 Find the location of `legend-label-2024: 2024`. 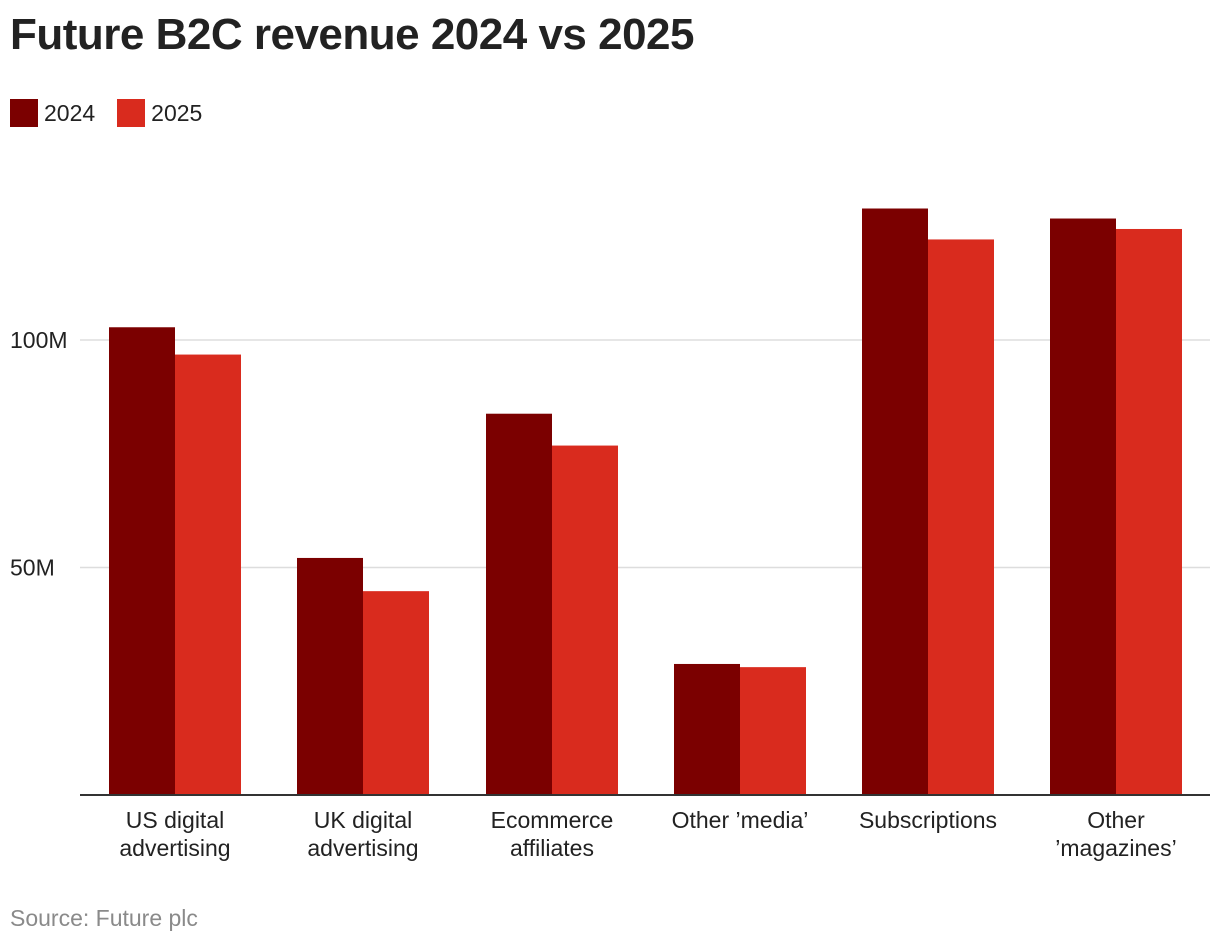

legend-label-2024: 2024 is located at coordinates (70, 112).